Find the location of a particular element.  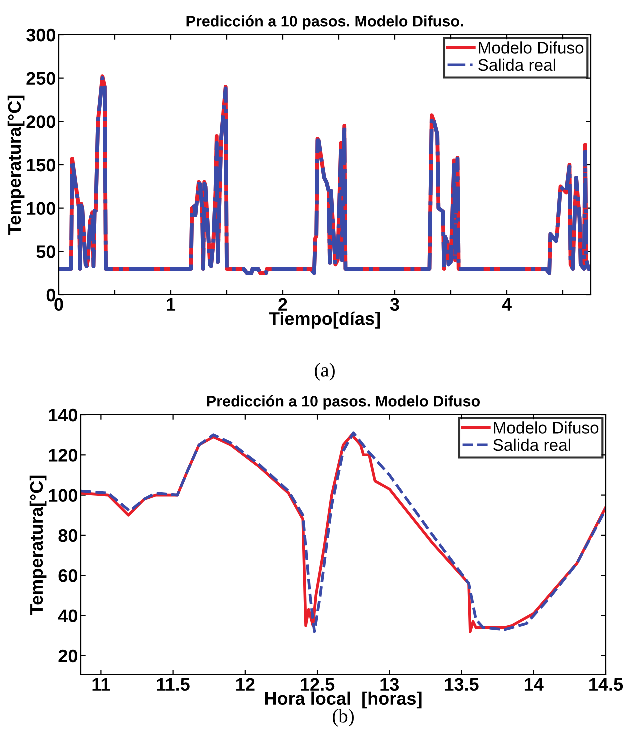

x-tick-label: 4 is located at coordinates (507, 304).